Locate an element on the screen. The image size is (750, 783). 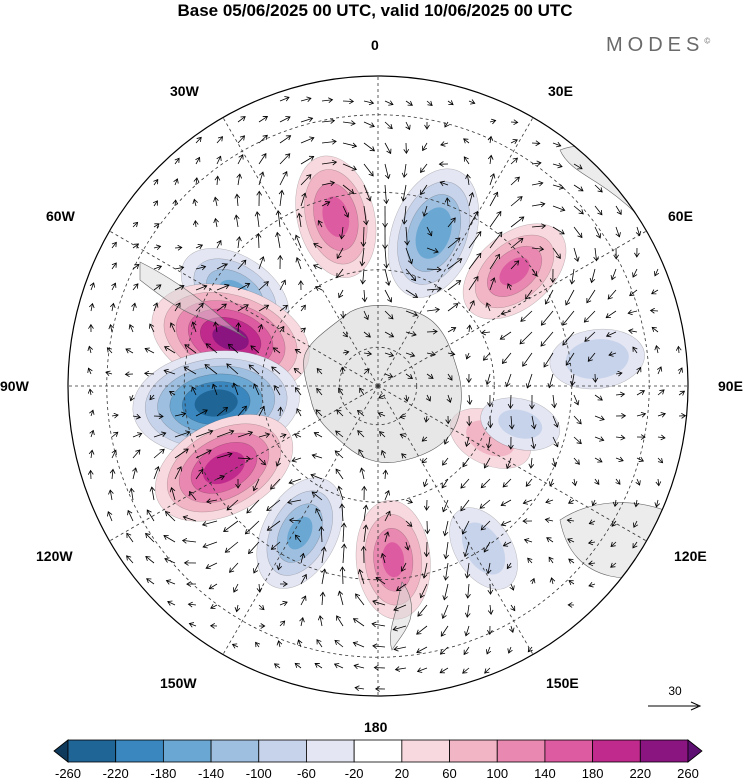
anomaly-contour is located at coordinates (597, 359).